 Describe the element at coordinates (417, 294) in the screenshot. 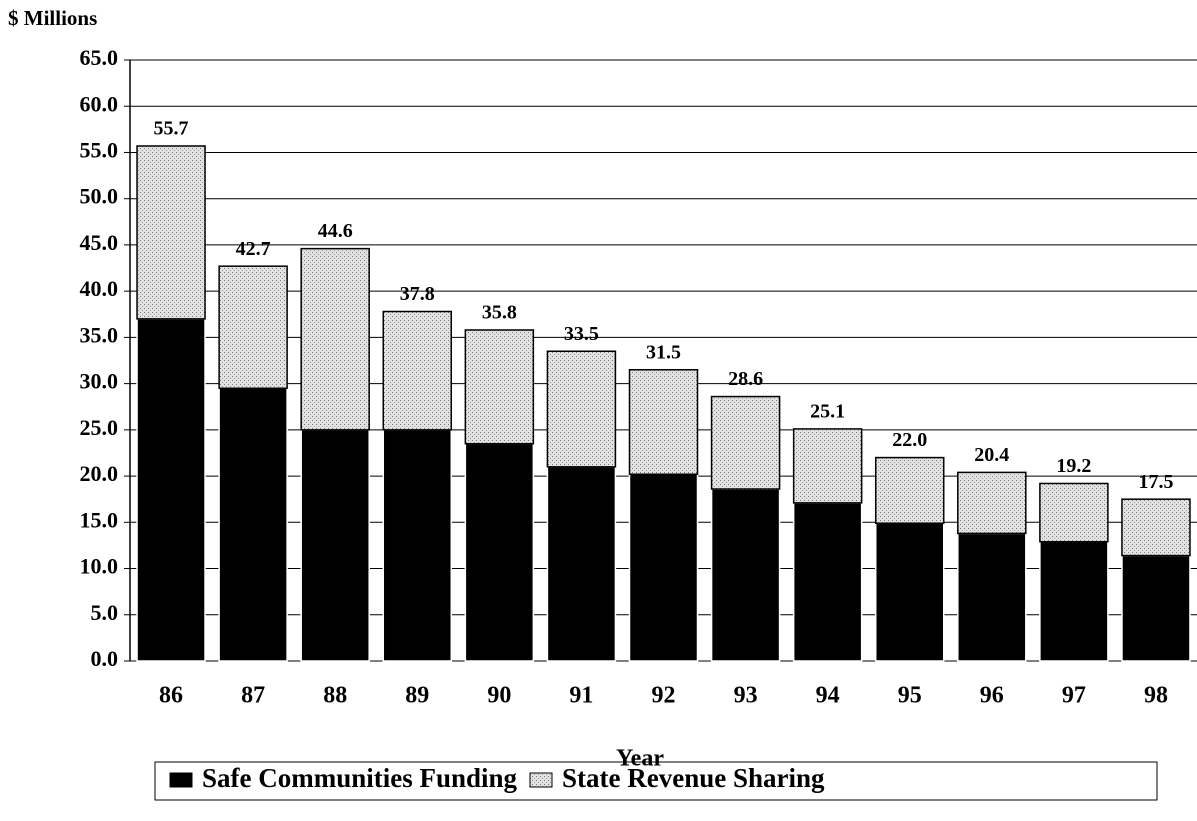

I see `total-label: 37.8` at that location.